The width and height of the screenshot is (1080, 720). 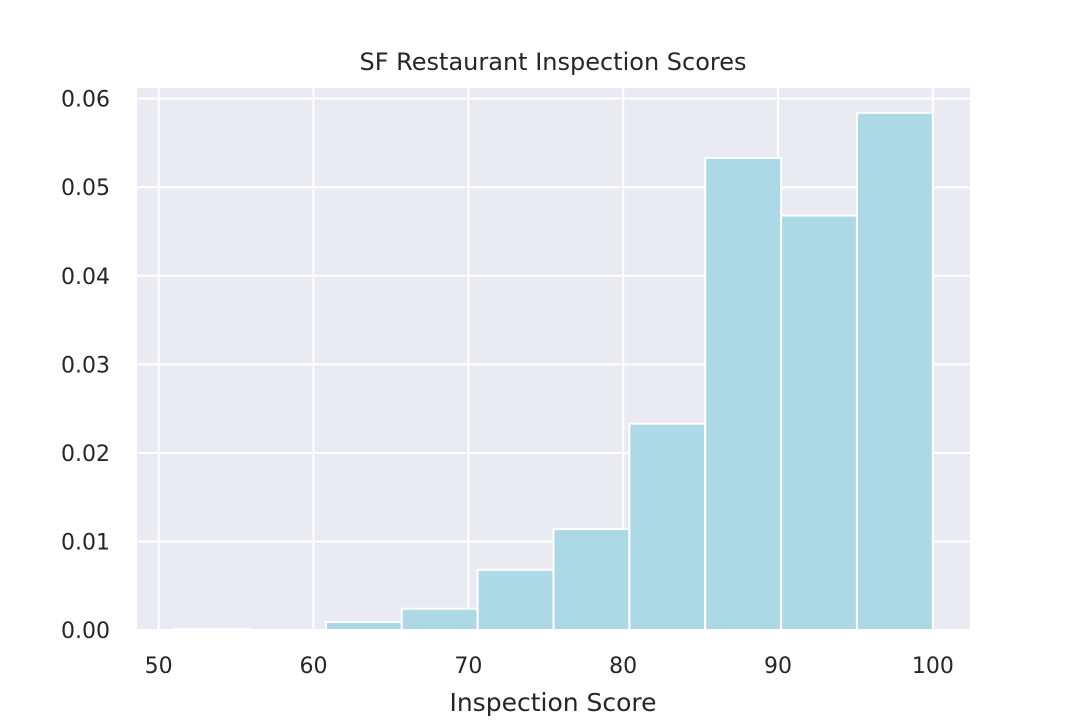 I want to click on x-tick-label: 80, so click(x=623, y=666).